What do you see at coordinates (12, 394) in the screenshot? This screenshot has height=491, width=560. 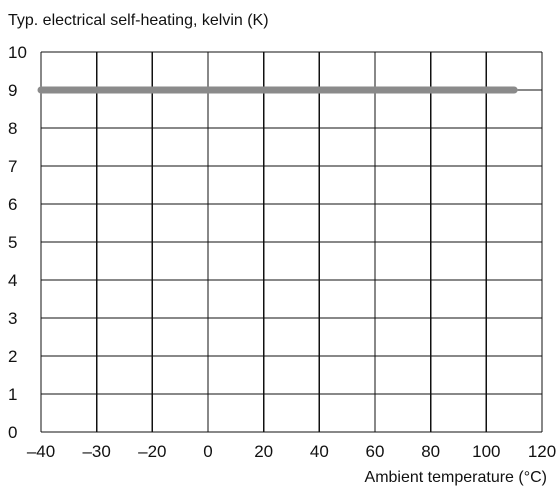 I see `y-tick-label: 1` at bounding box center [12, 394].